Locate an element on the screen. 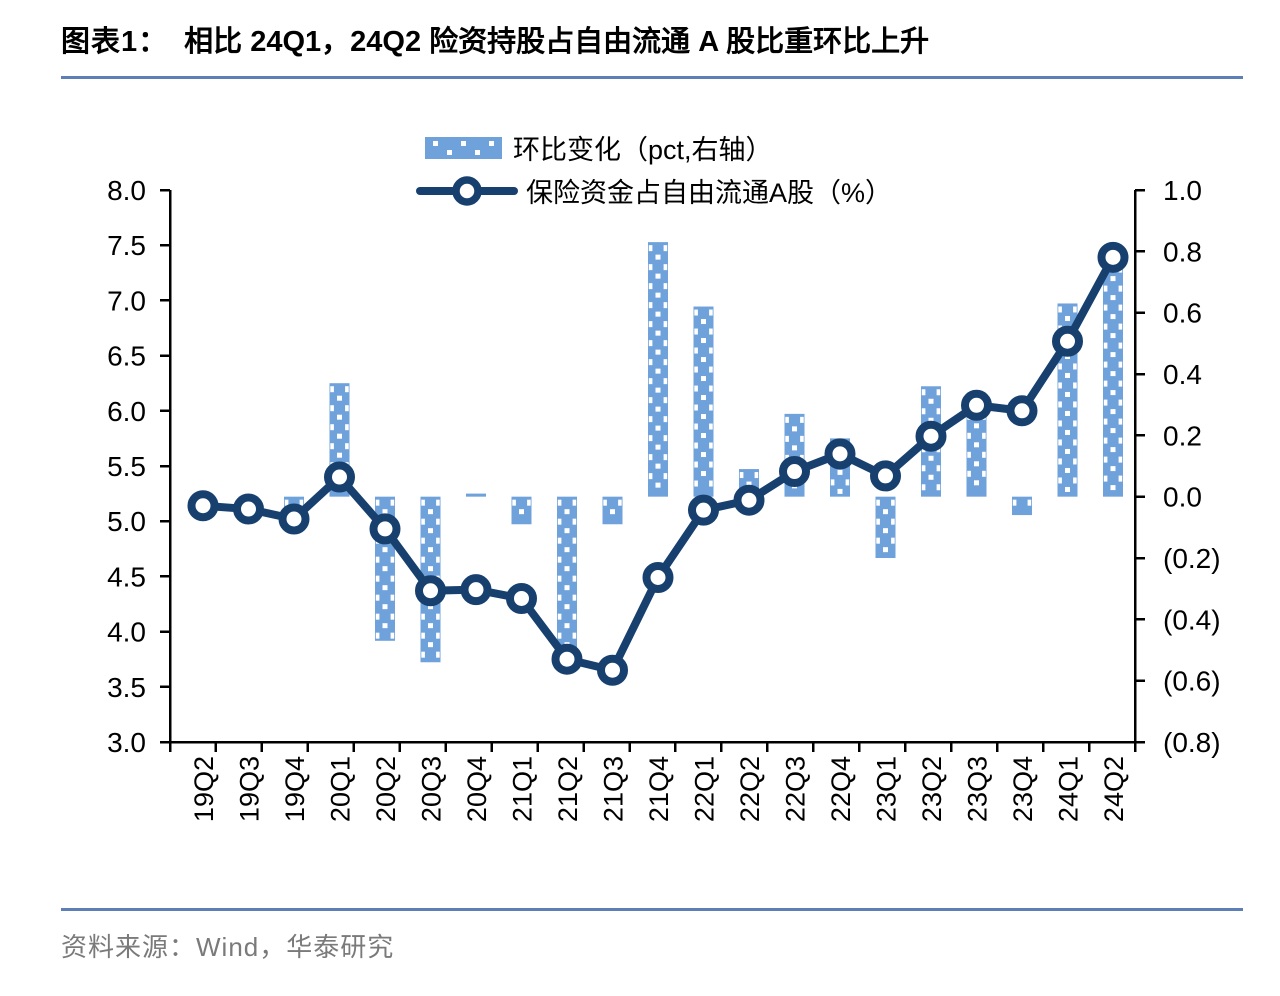 This screenshot has height=996, width=1280. right-tick-label-0.0: 0.0 is located at coordinates (1182, 497).